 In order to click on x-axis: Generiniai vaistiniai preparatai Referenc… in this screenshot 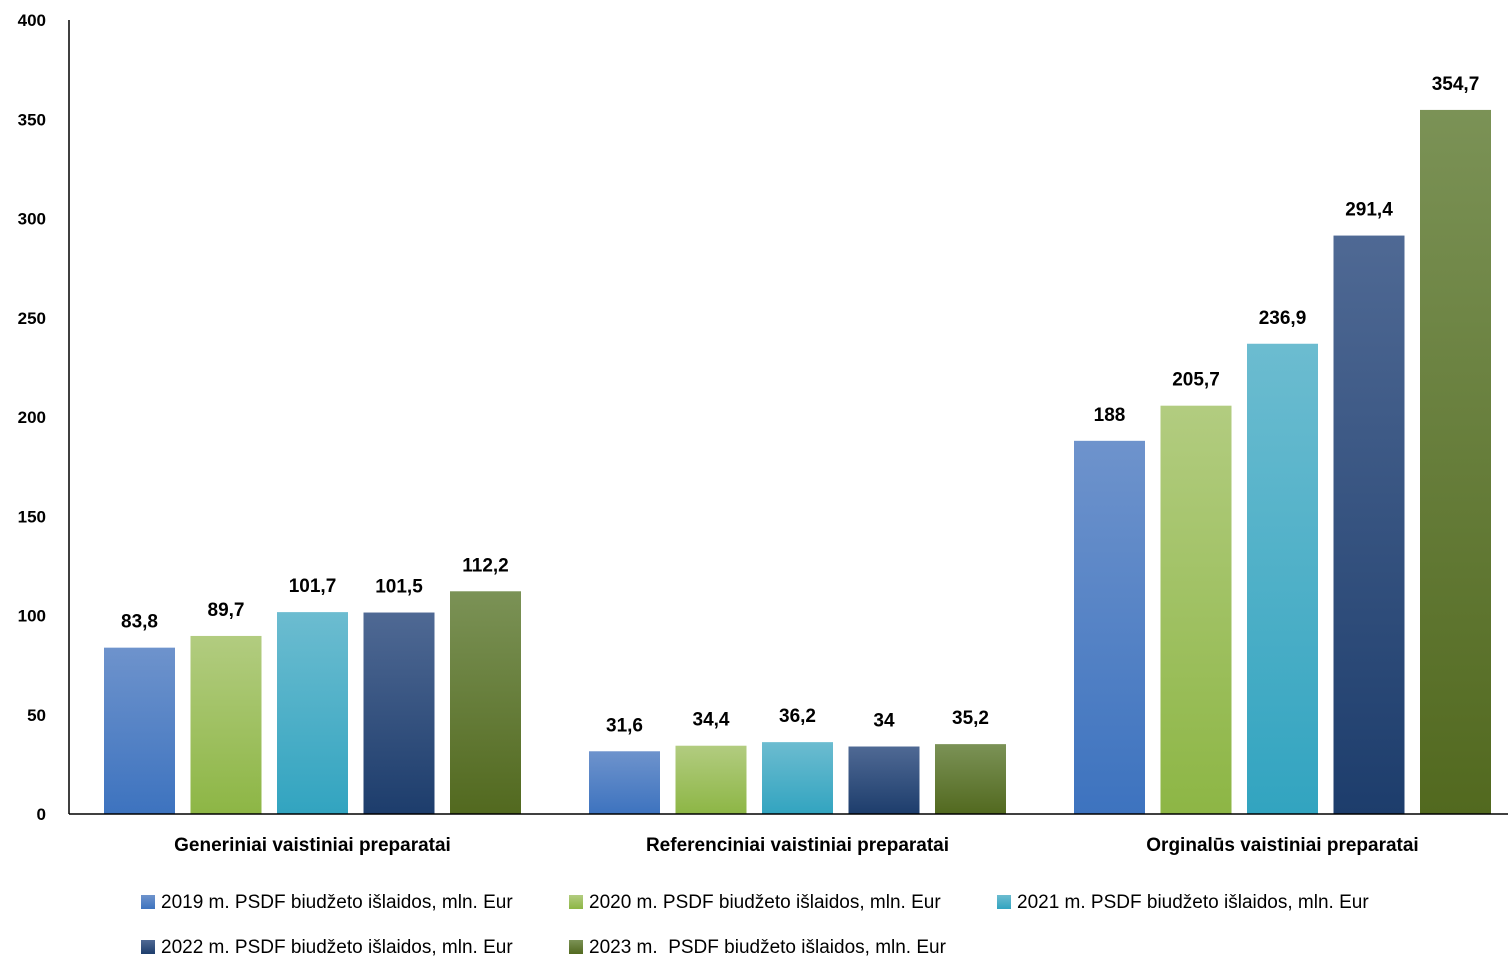, I will do `click(788, 834)`.